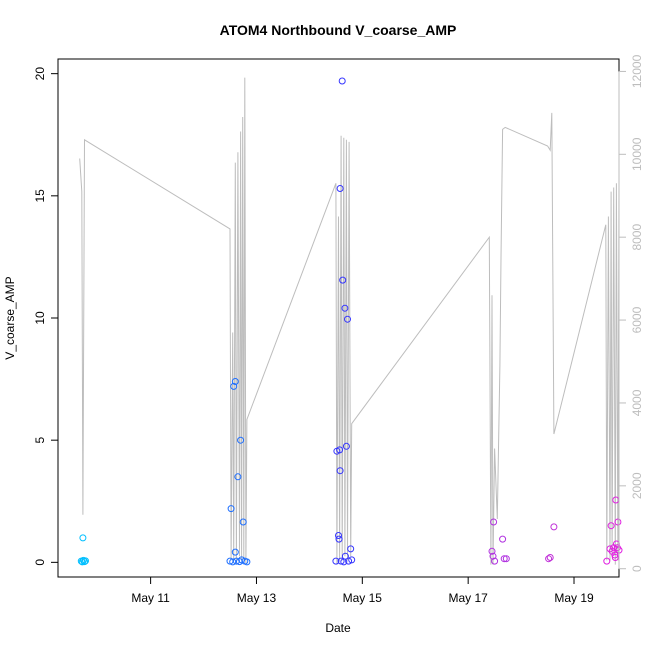  Describe the element at coordinates (468, 598) in the screenshot. I see `x-tick-label: May 17` at that location.